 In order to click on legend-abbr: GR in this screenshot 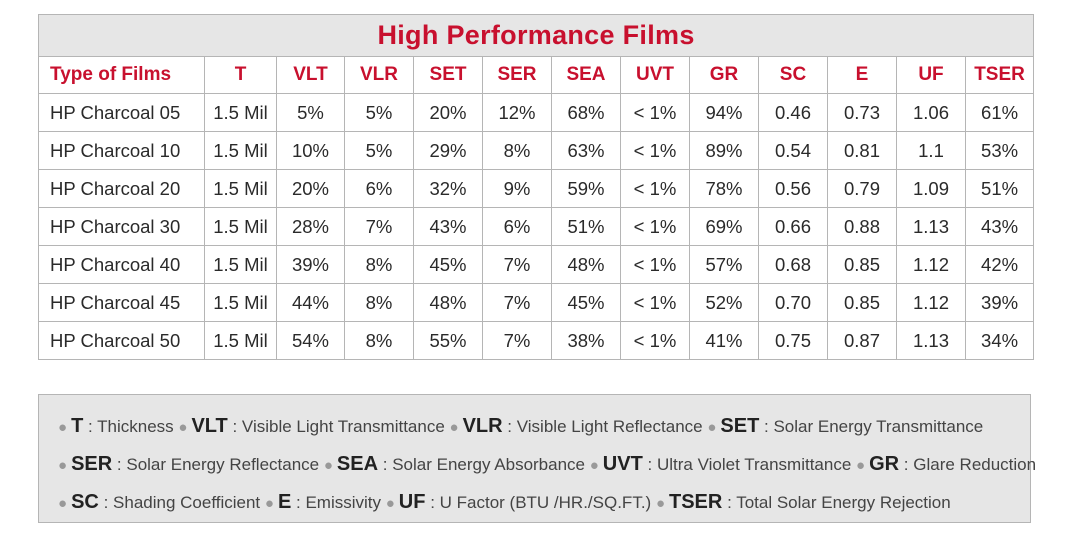, I will do `click(884, 464)`.